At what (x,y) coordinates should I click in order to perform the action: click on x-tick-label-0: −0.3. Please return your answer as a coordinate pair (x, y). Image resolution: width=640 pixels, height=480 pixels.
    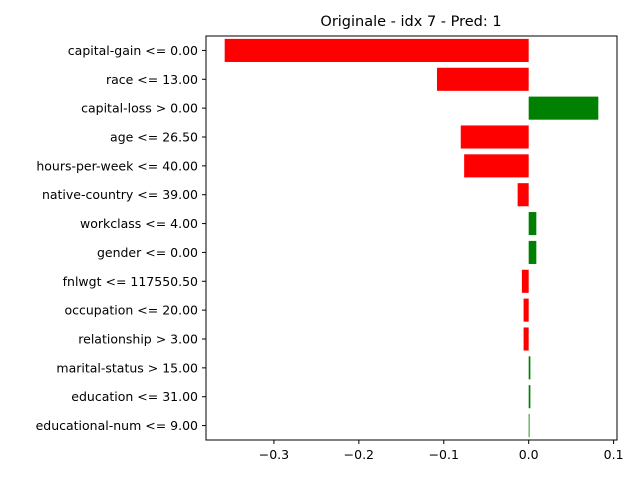
    Looking at the image, I should click on (274, 454).